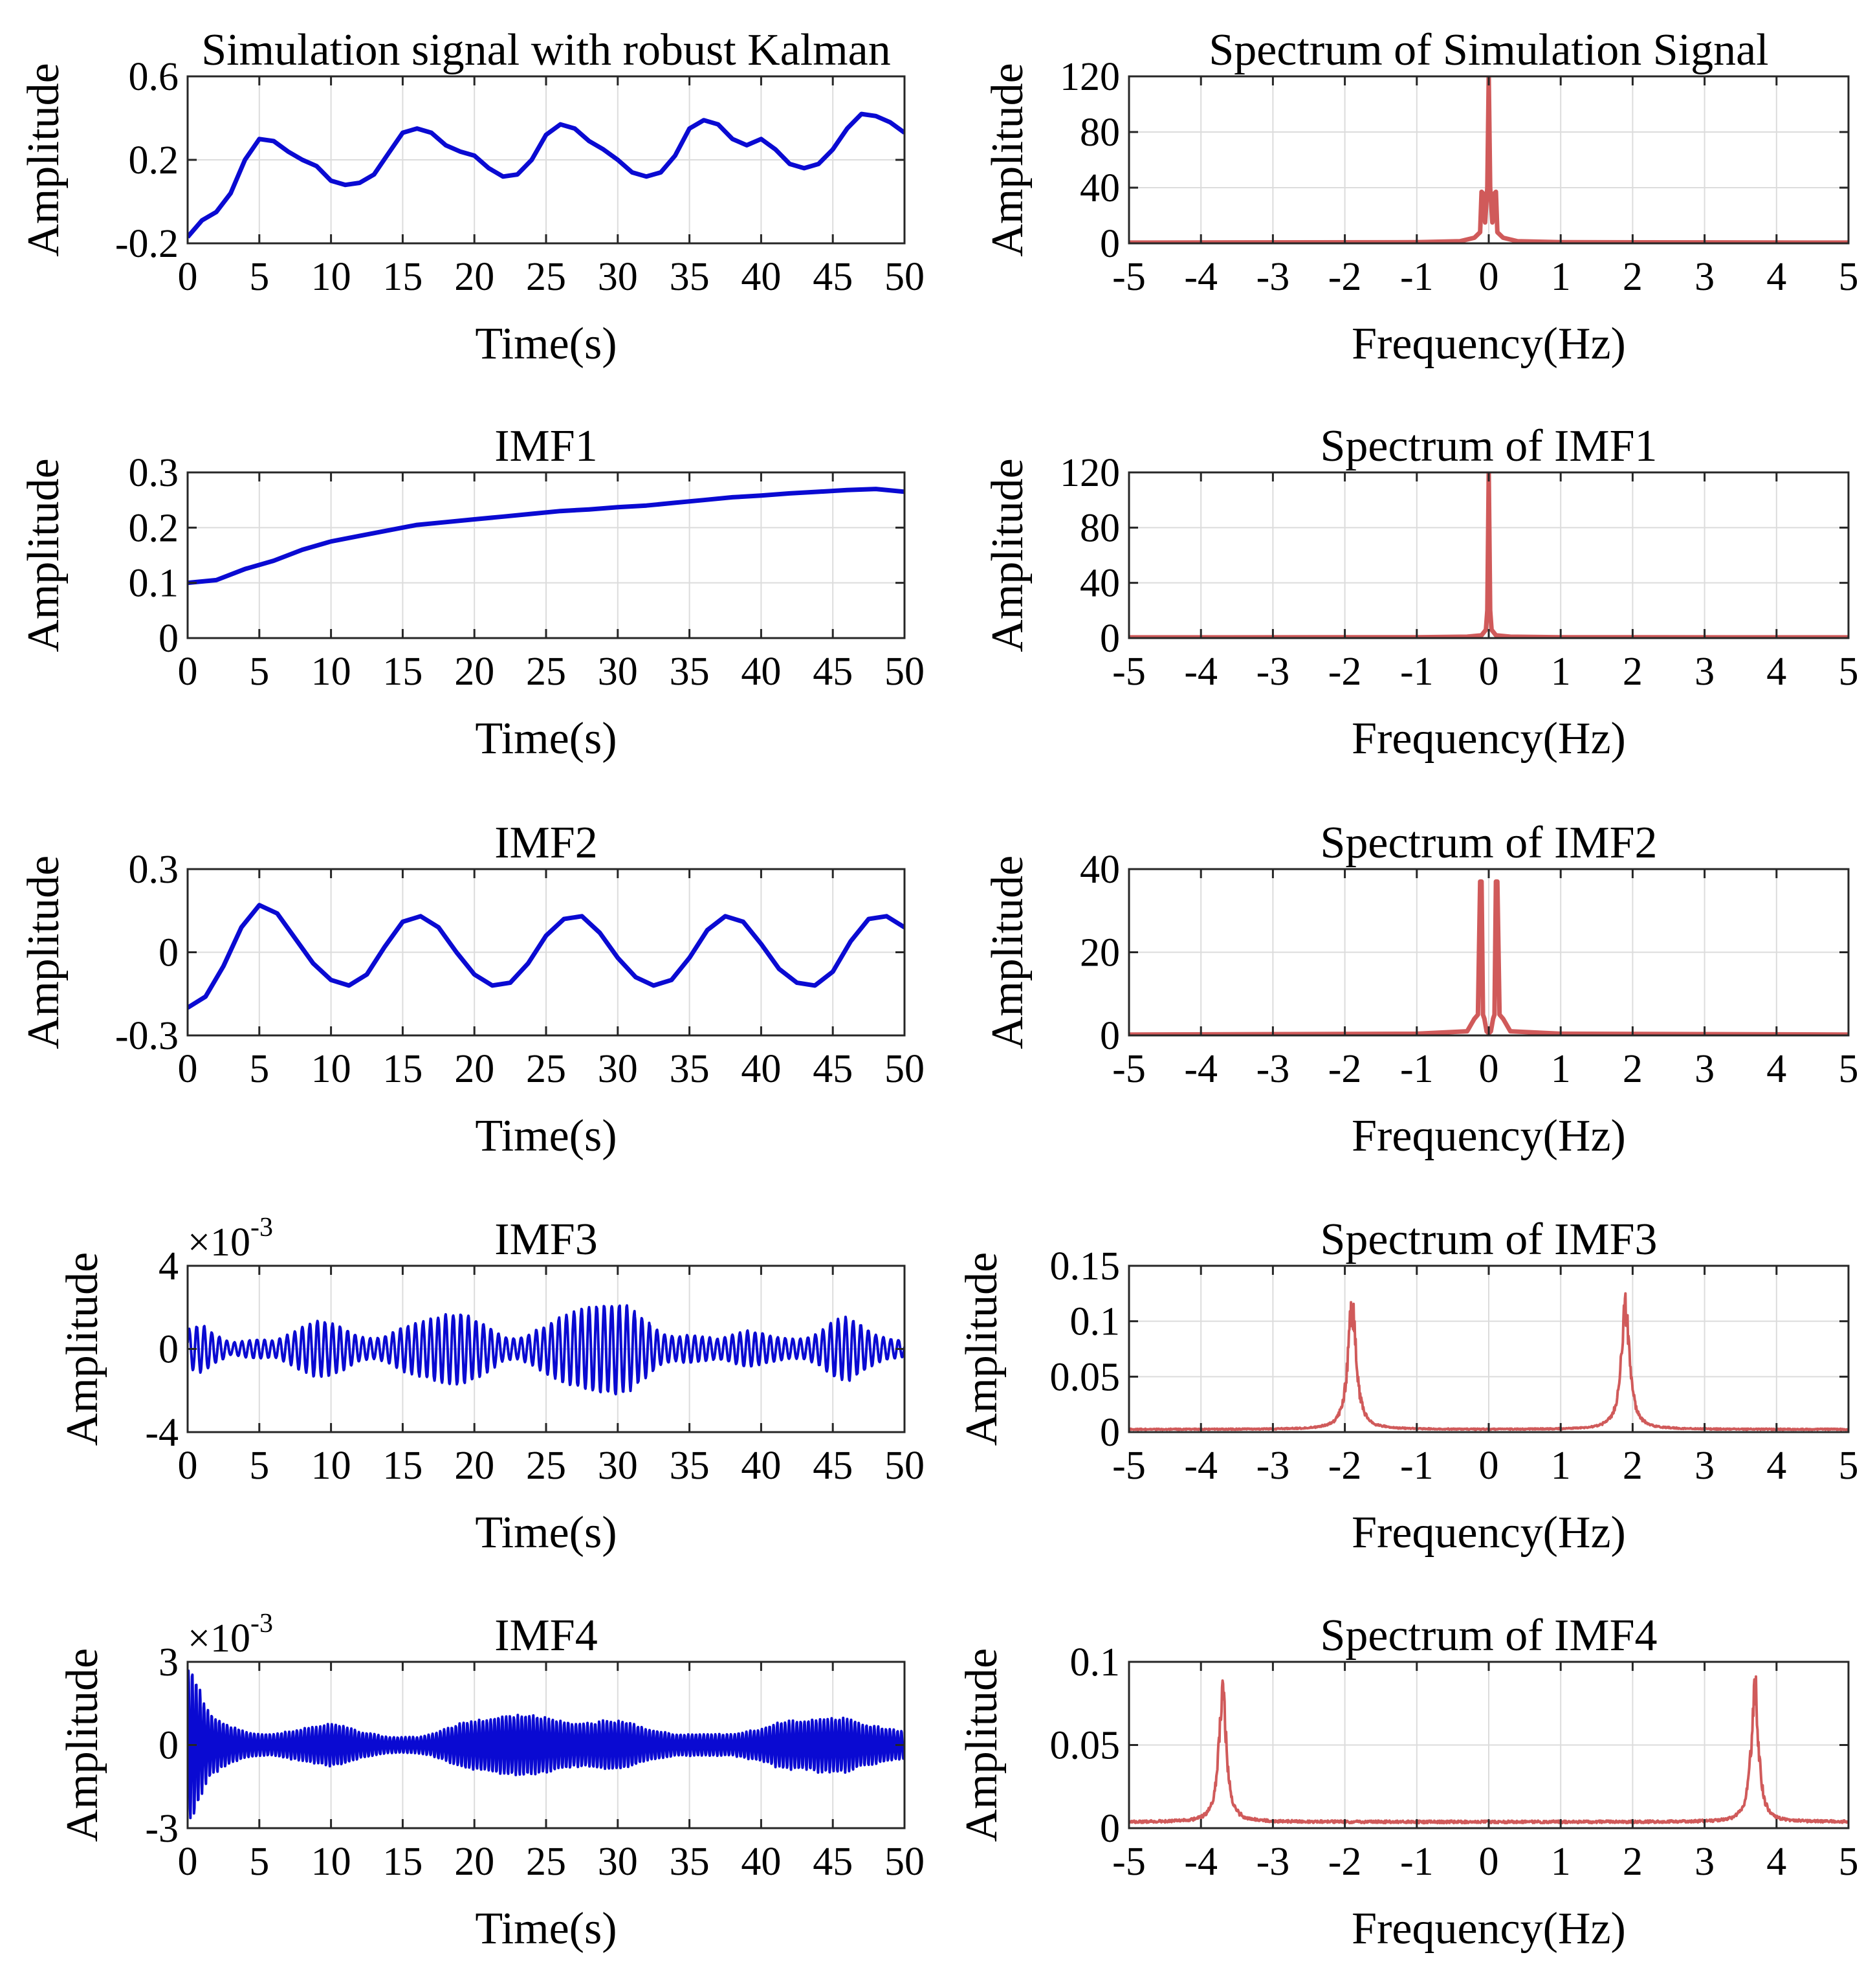 This screenshot has height=1988, width=1875. I want to click on panel-title: Spectrum of IMF3, so click(1489, 1240).